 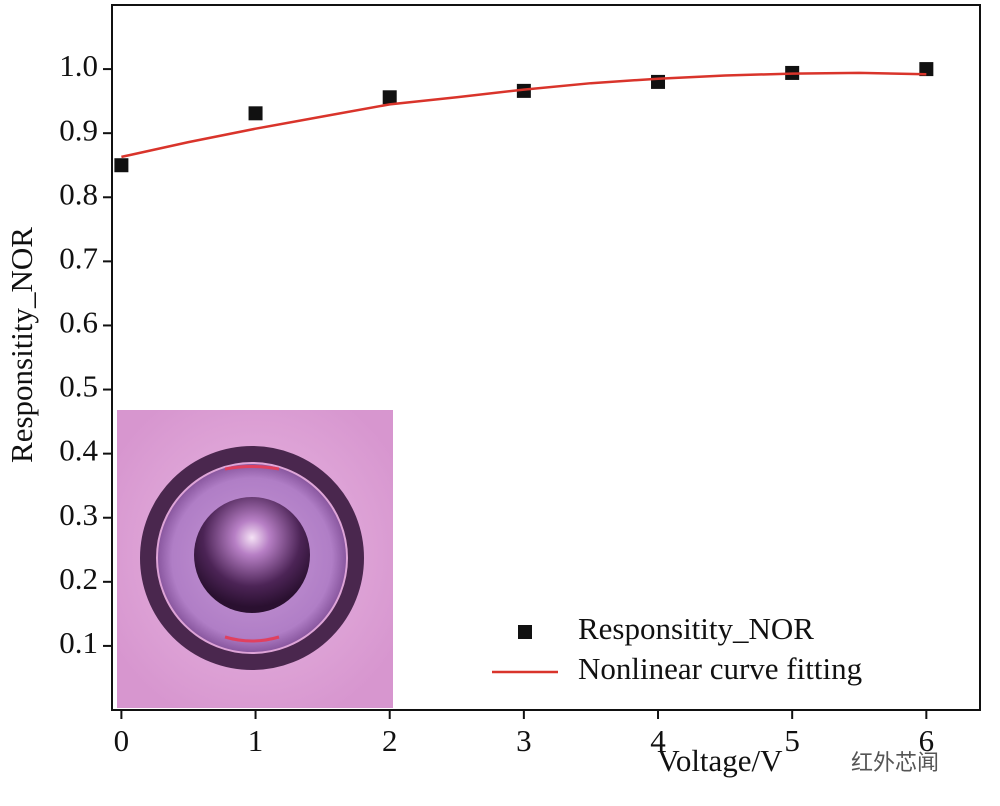 I want to click on legend-label: Responsitity_NOR, so click(x=696, y=628).